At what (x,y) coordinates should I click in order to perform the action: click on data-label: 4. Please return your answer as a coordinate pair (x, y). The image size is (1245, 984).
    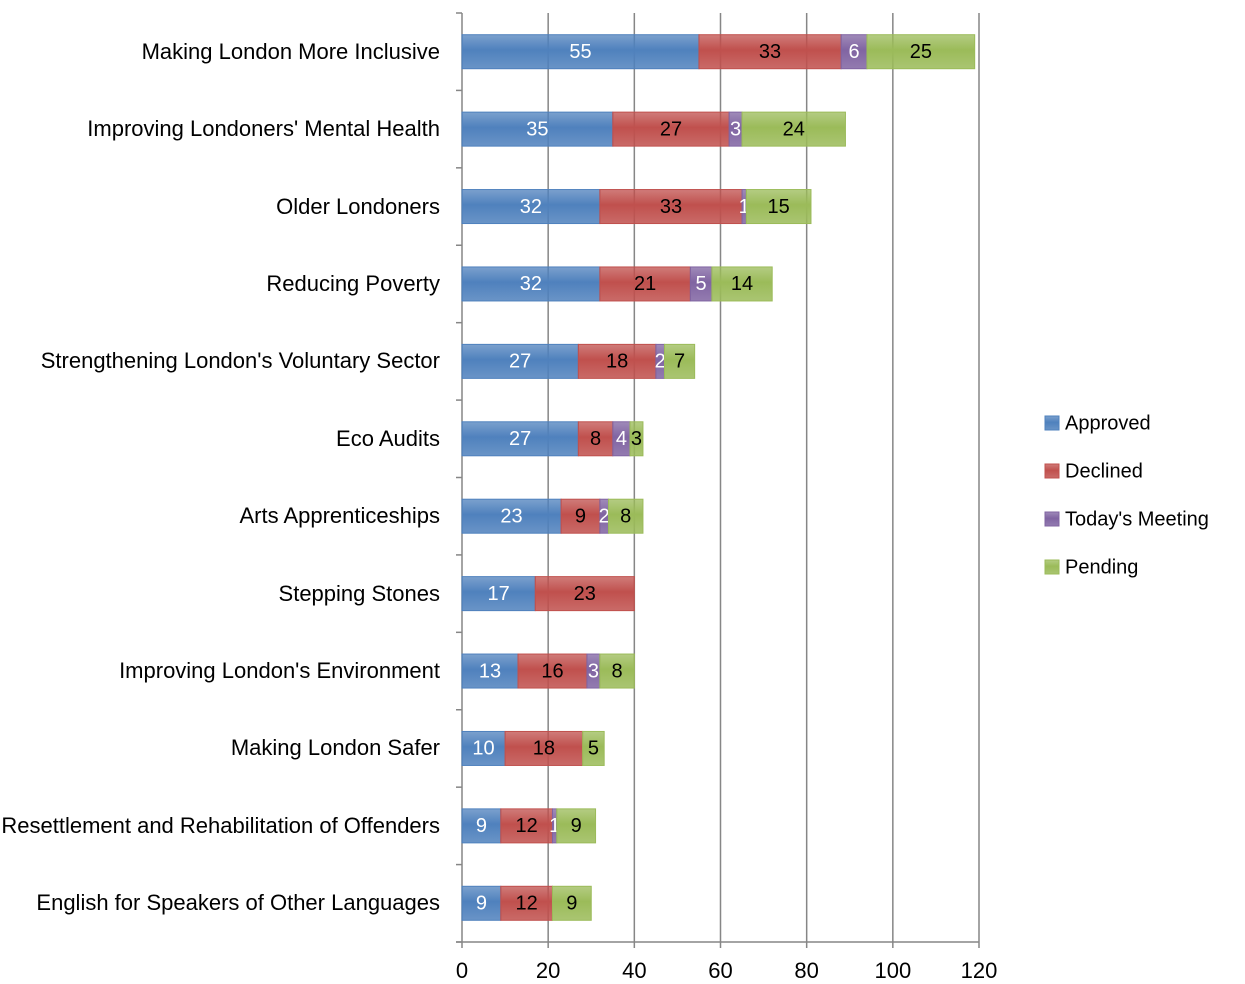
    Looking at the image, I should click on (621, 439).